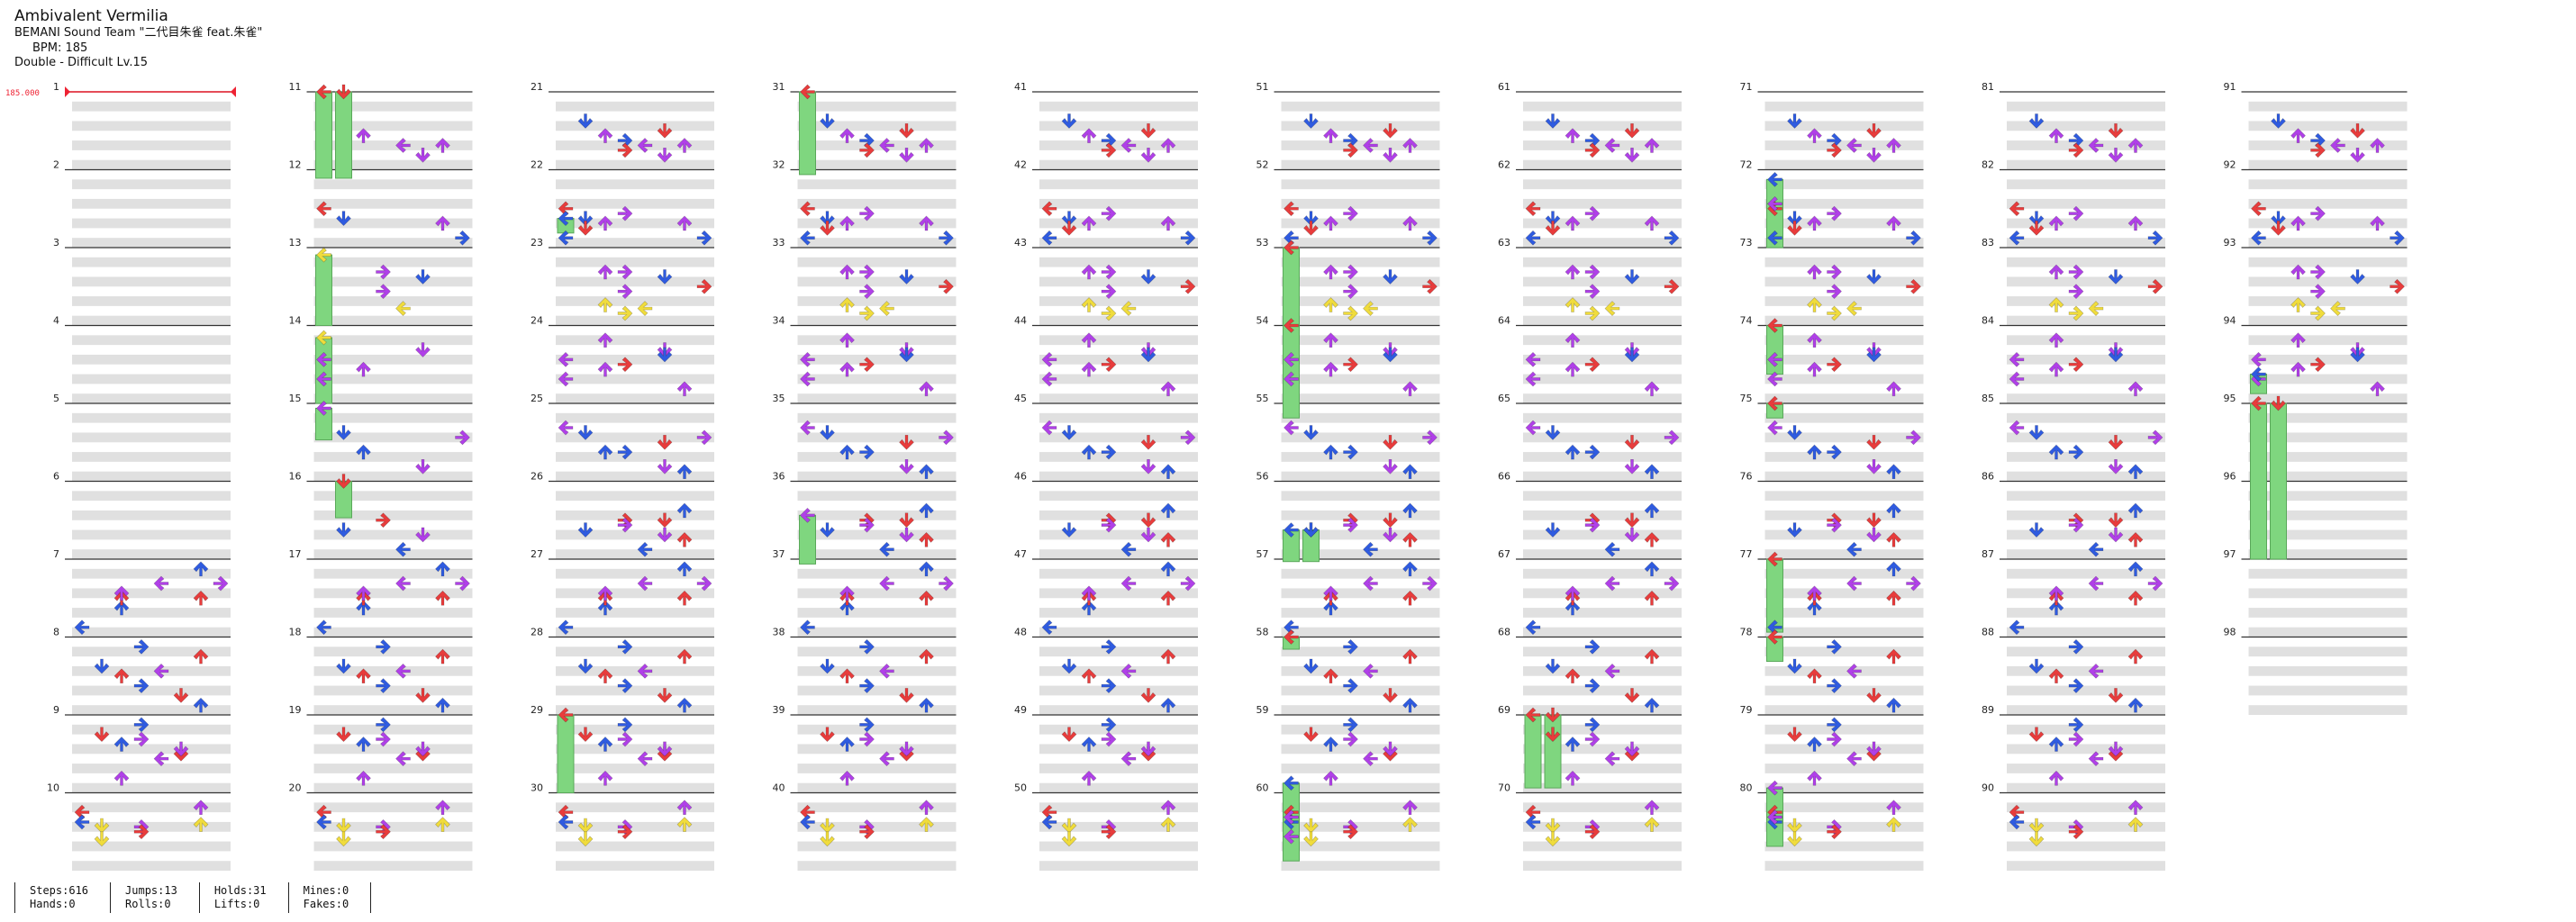  Describe the element at coordinates (1262, 165) in the screenshot. I see `measure-number: 52` at that location.